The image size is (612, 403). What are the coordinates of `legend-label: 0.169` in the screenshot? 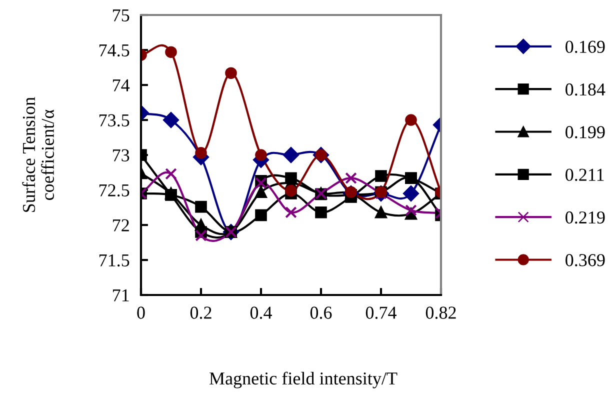 It's located at (585, 46).